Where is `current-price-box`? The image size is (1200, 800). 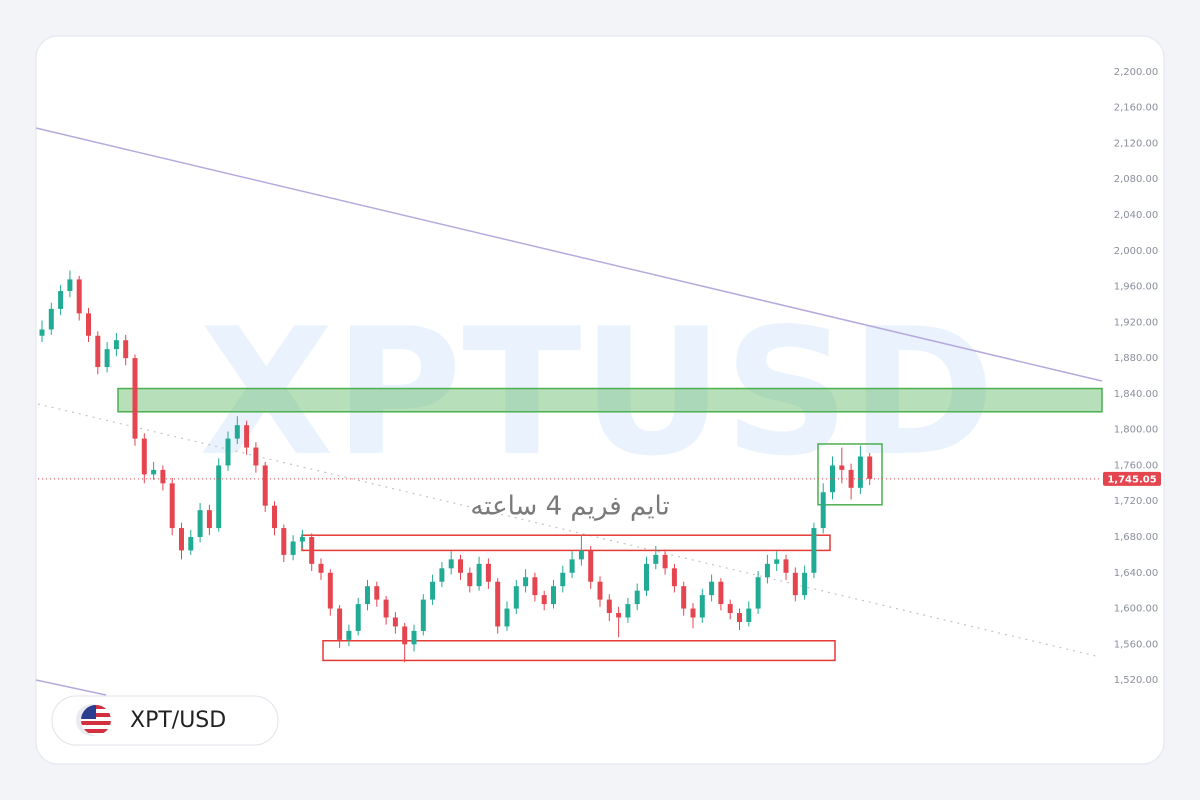
current-price-box is located at coordinates (1132, 478).